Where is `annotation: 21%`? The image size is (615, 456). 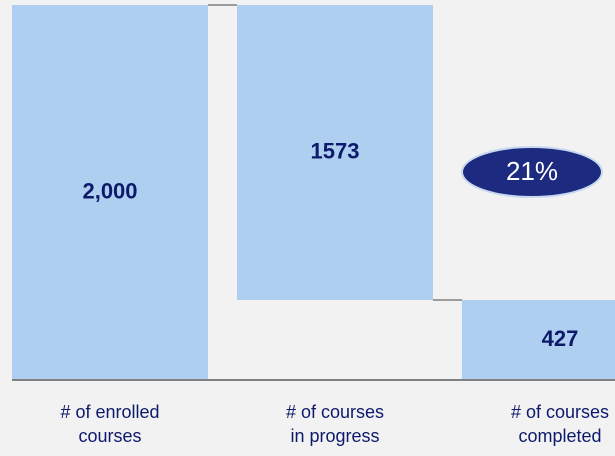
annotation: 21% is located at coordinates (532, 171).